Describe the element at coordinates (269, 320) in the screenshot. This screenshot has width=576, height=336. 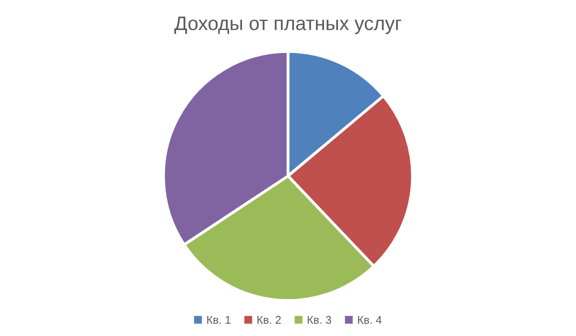
I see `legend-label: Кв. 2` at that location.